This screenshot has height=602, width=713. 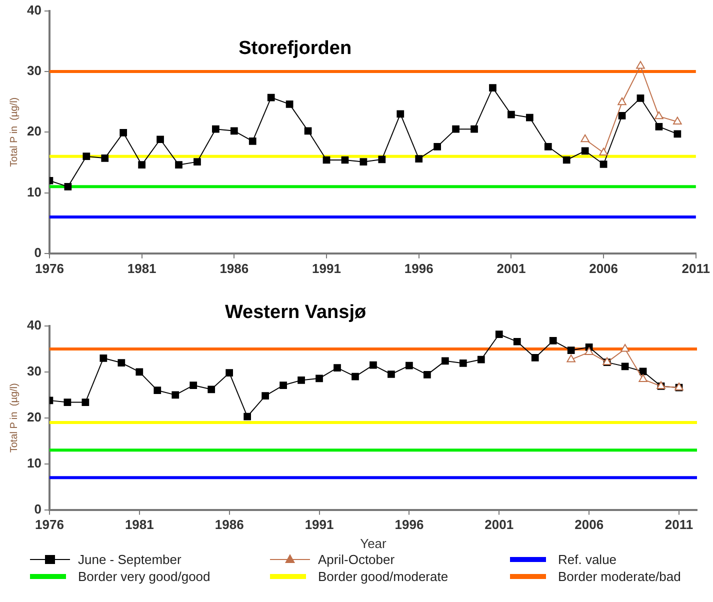 What do you see at coordinates (374, 543) in the screenshot?
I see `x-axis-title: Year` at bounding box center [374, 543].